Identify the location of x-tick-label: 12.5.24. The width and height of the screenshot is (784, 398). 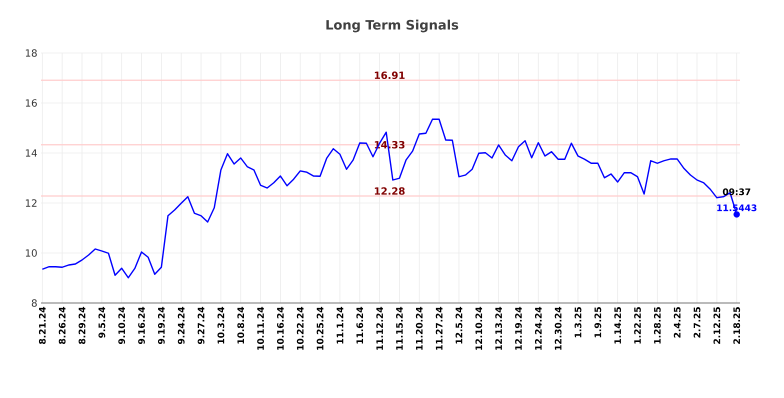
(459, 325).